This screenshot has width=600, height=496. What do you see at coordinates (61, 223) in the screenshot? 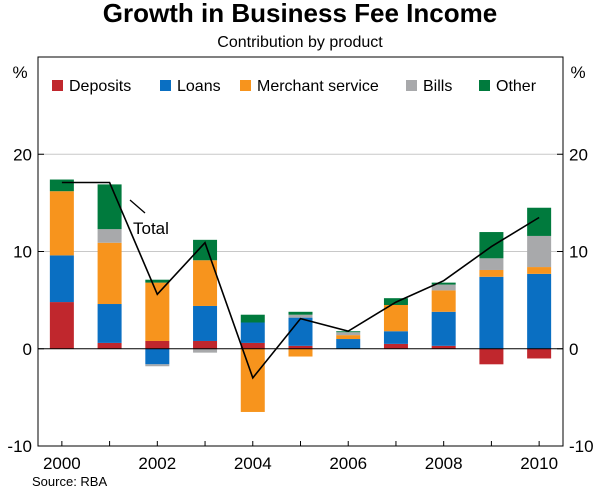
I see `bar-merchant-service-2000` at bounding box center [61, 223].